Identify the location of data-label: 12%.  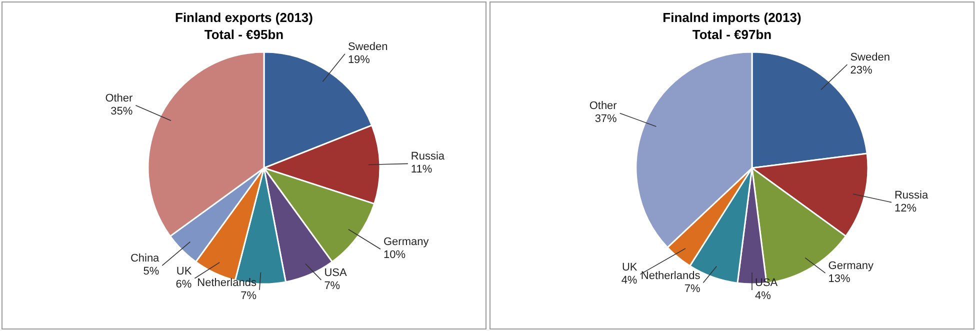
(905, 208).